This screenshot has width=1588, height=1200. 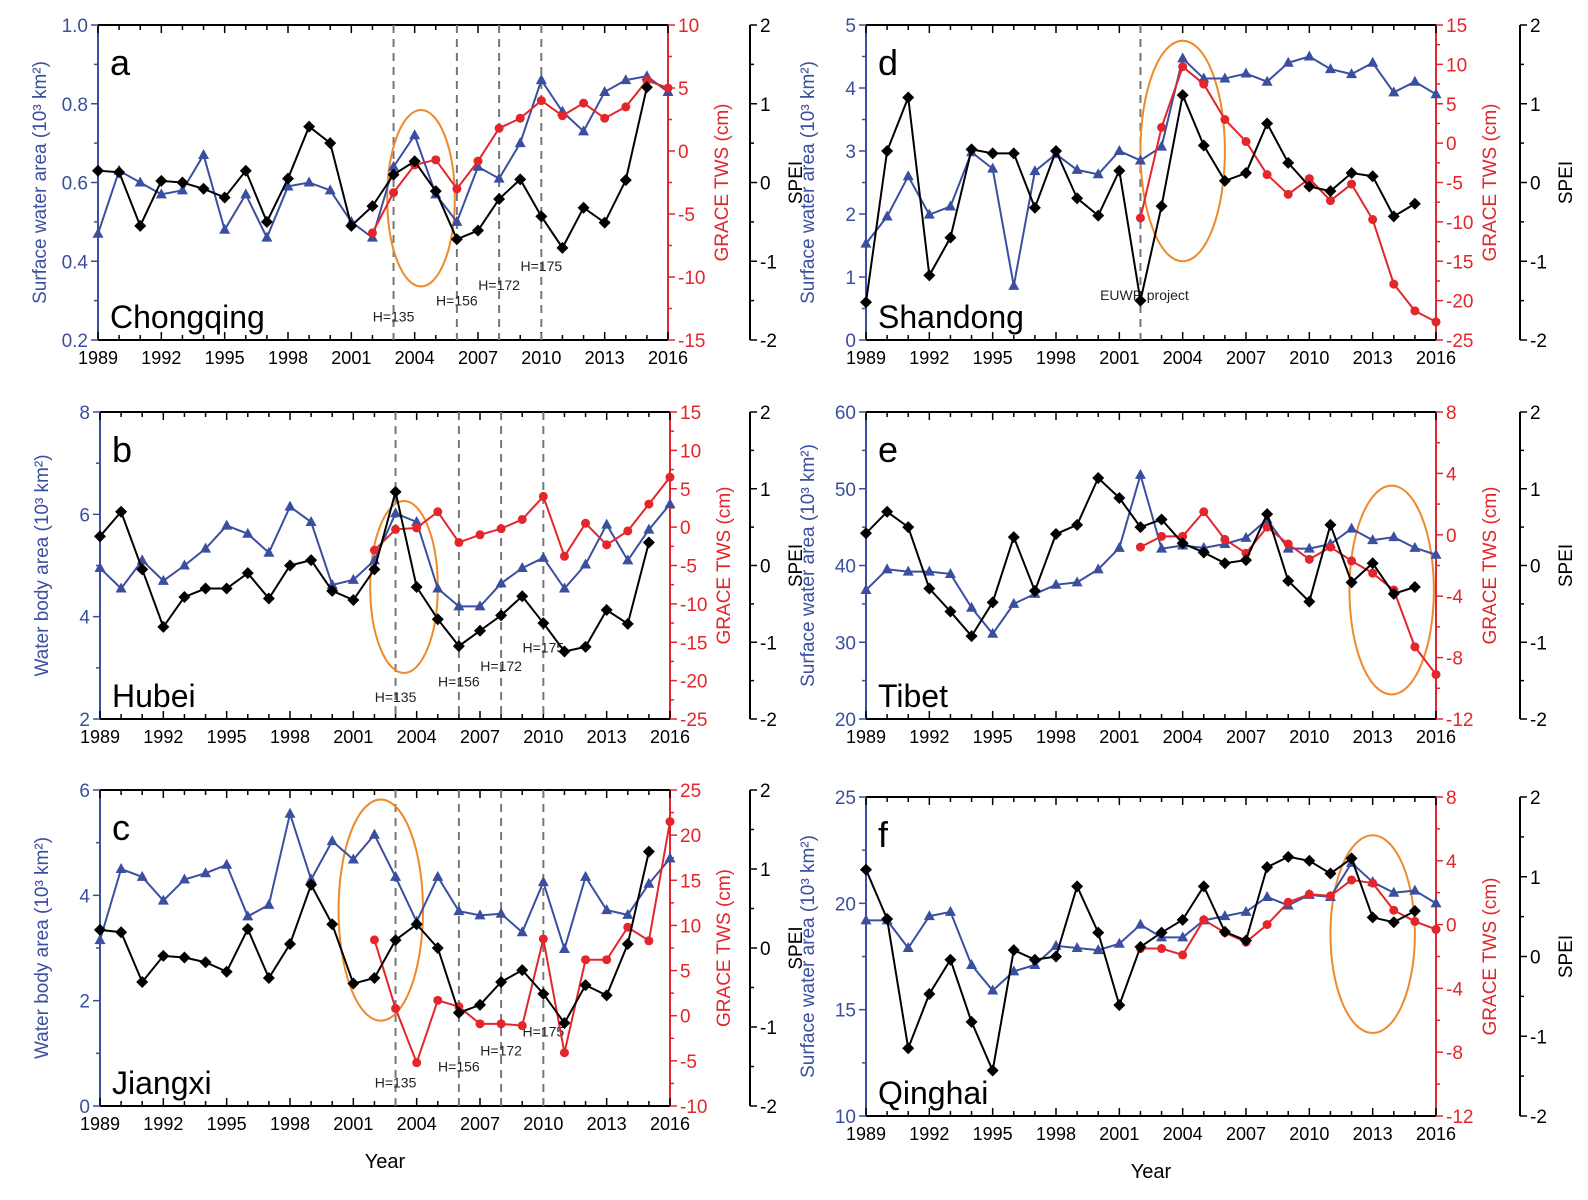 I want to click on left-y-tick-label: 4, so click(x=84, y=618).